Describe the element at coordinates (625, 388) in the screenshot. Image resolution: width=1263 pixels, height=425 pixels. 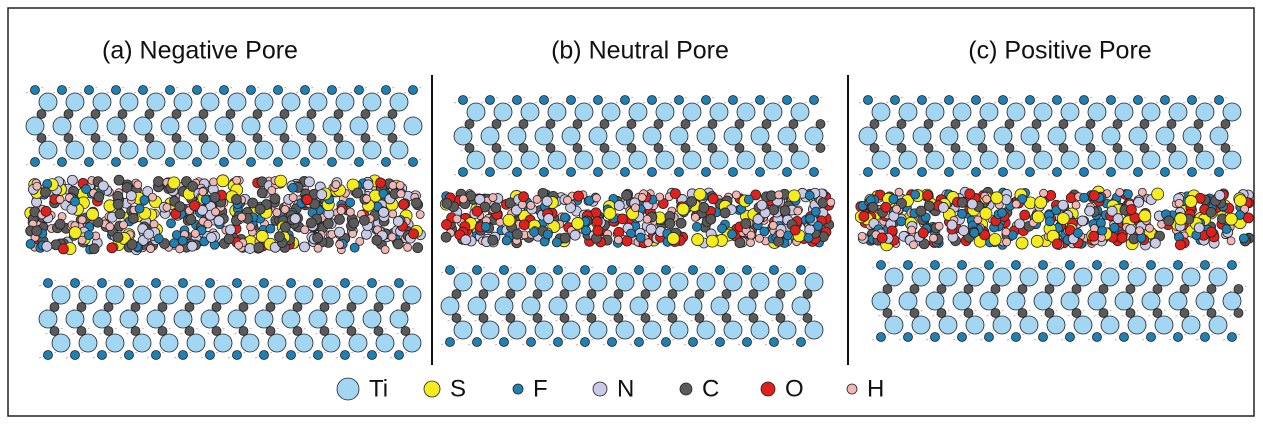
I see `legend-label: N` at that location.